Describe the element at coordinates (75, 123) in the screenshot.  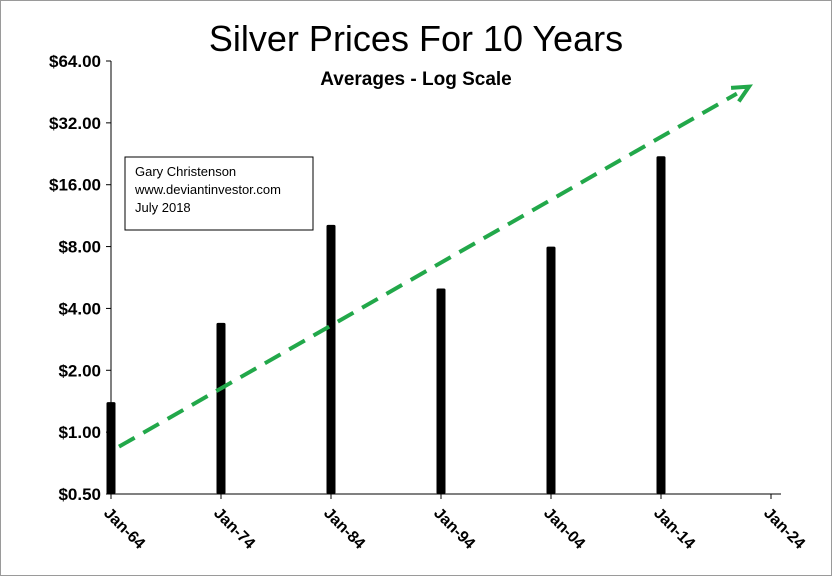
I see `y-tick-label: $32.00` at that location.